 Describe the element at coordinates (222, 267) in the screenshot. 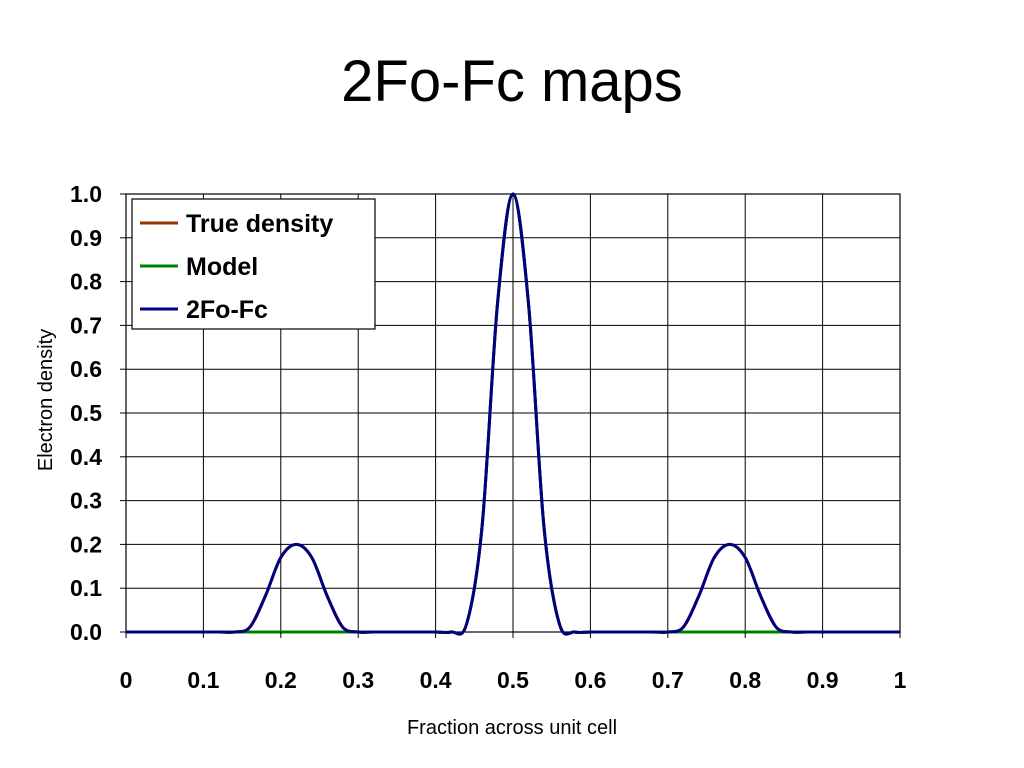

I see `legend-label-model: Model` at that location.